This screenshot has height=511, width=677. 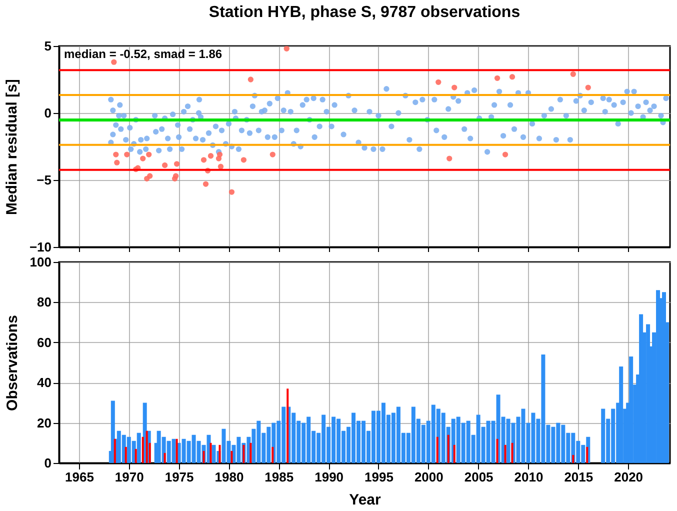 I want to click on x-tick-label: 1965, so click(x=79, y=477).